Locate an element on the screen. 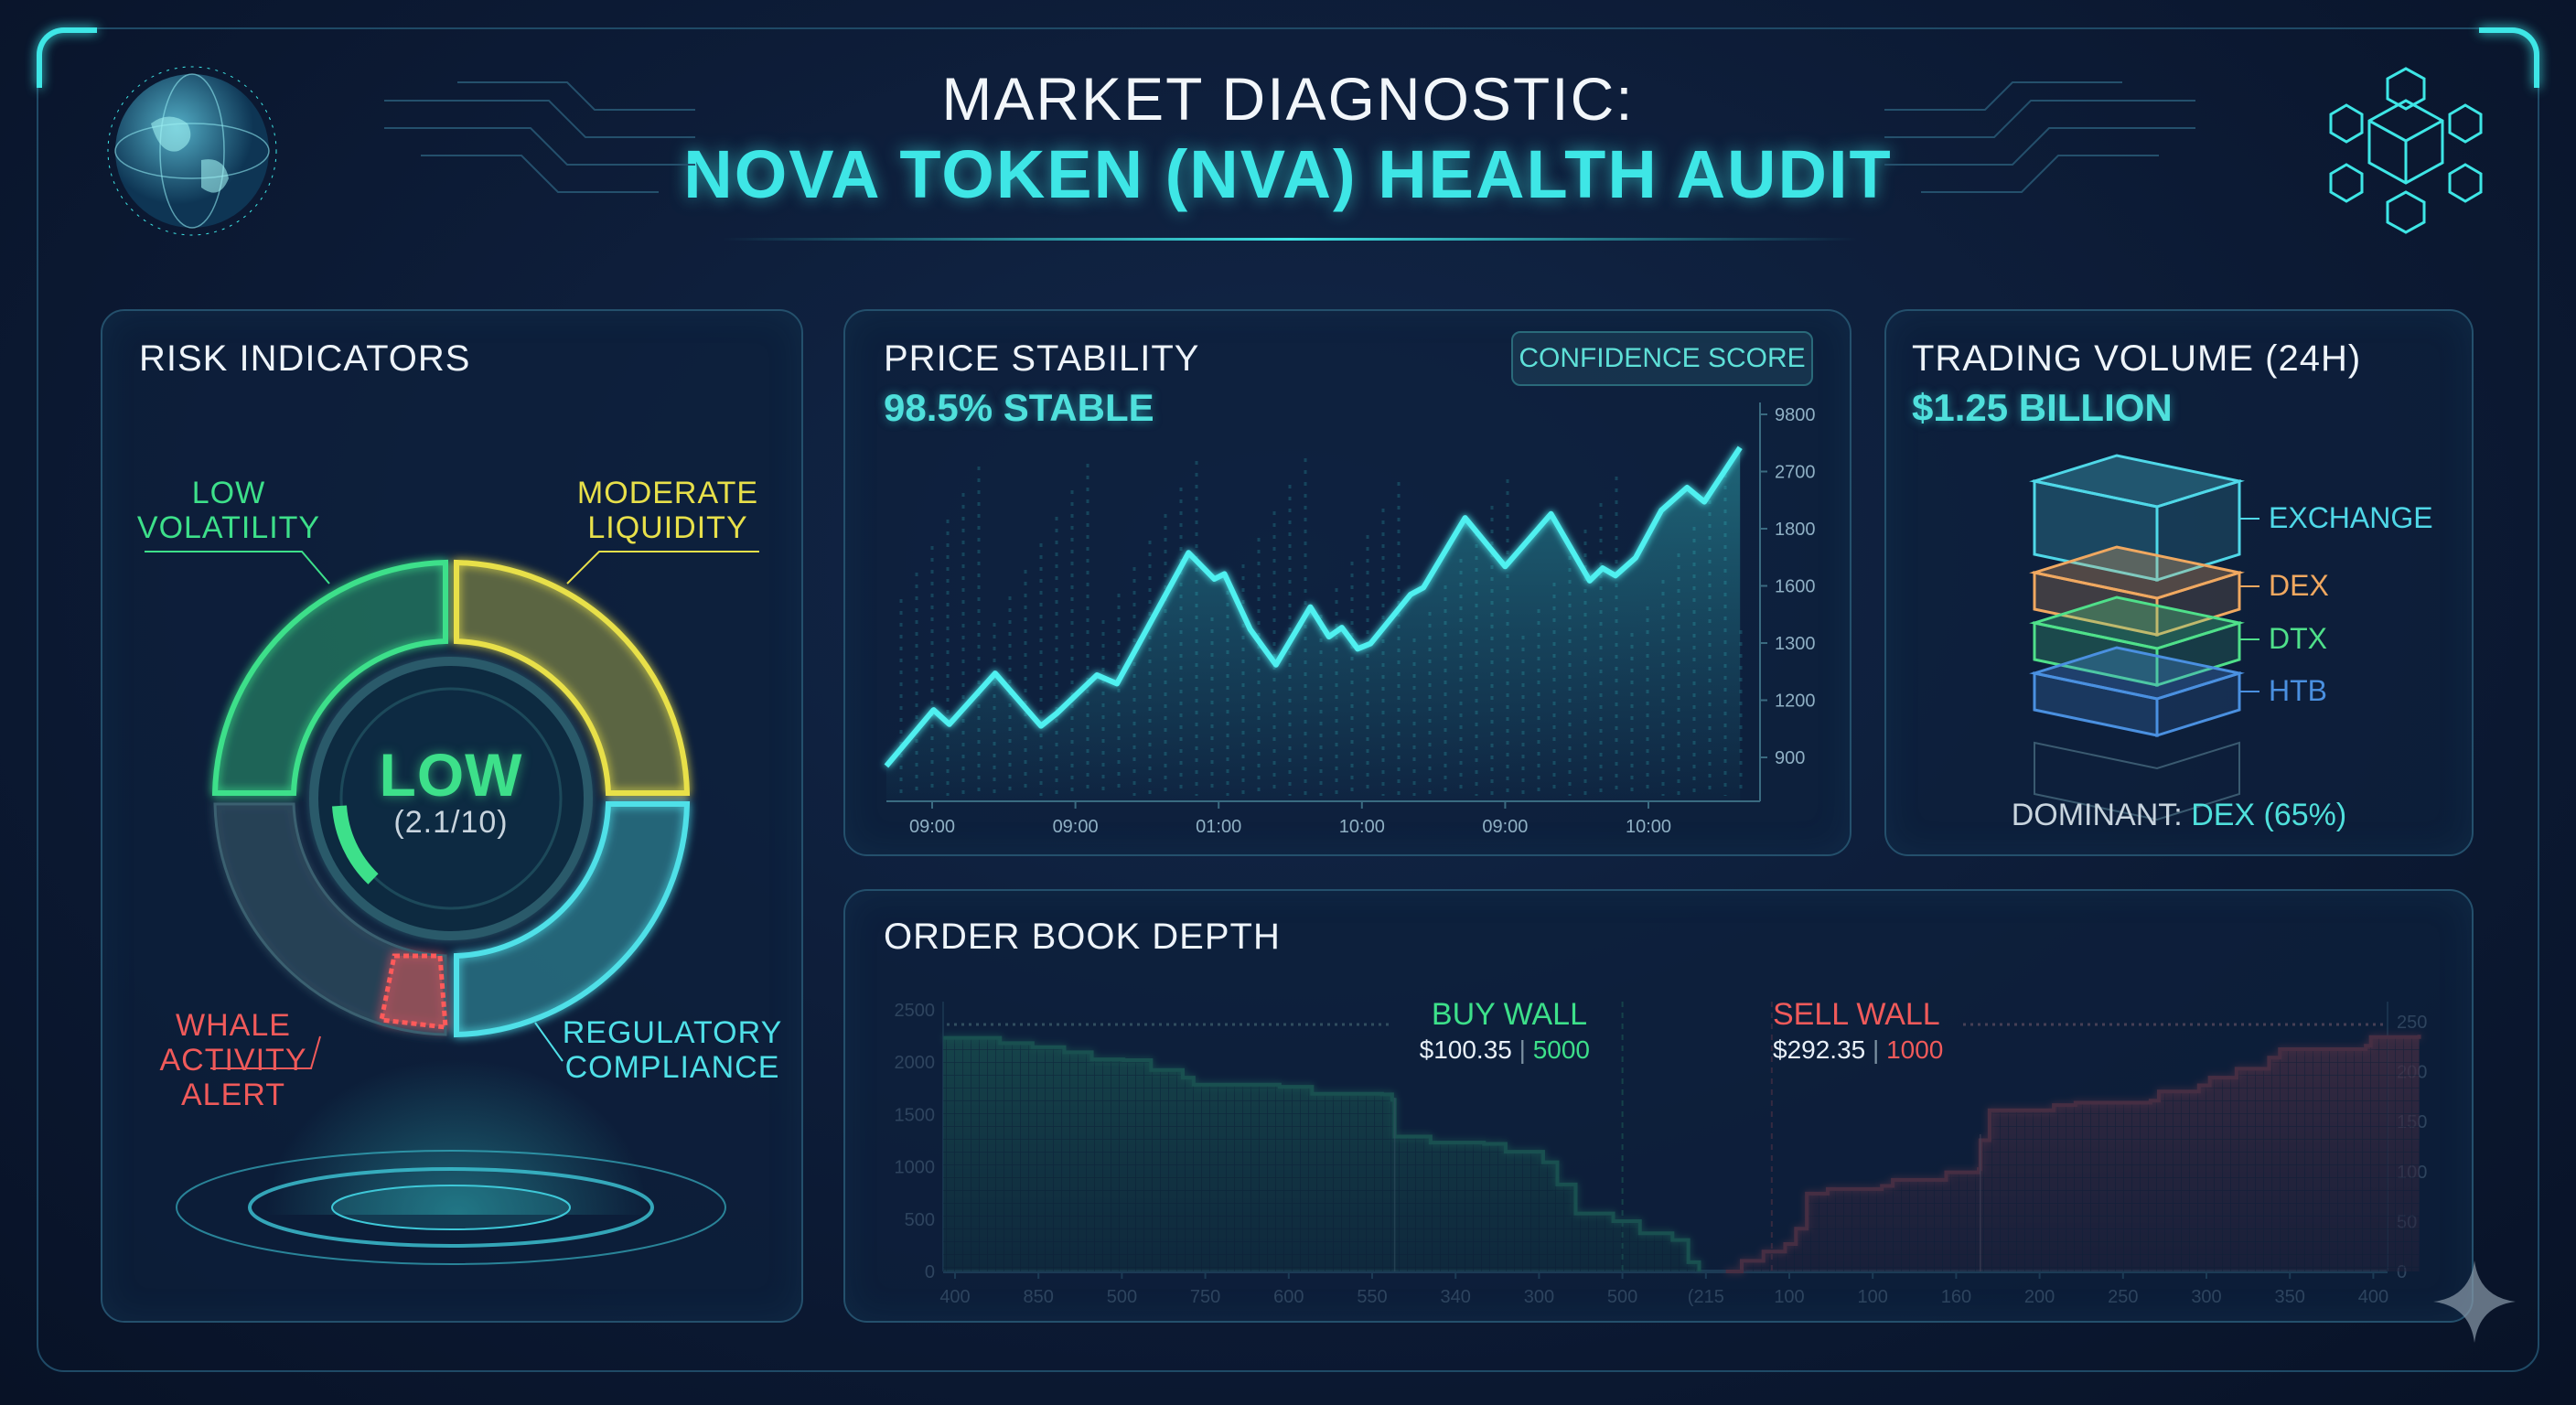 This screenshot has height=1405, width=2576. sell-wall-info: $292.35 | 1000 is located at coordinates (1858, 1049).